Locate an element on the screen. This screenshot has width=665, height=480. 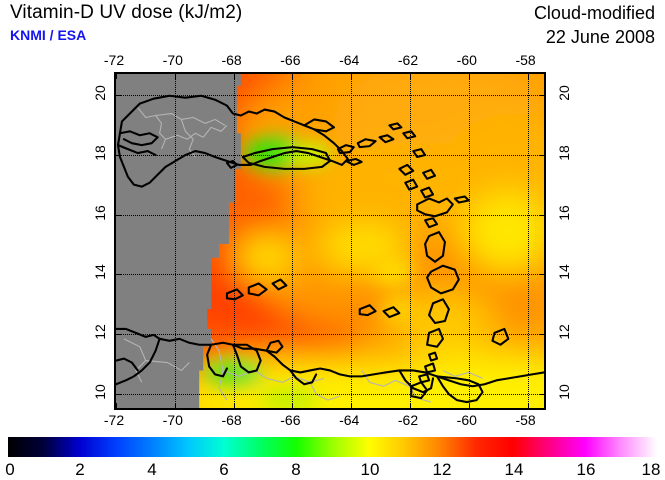
colorbar-tick-label: 0 is located at coordinates (10, 469).